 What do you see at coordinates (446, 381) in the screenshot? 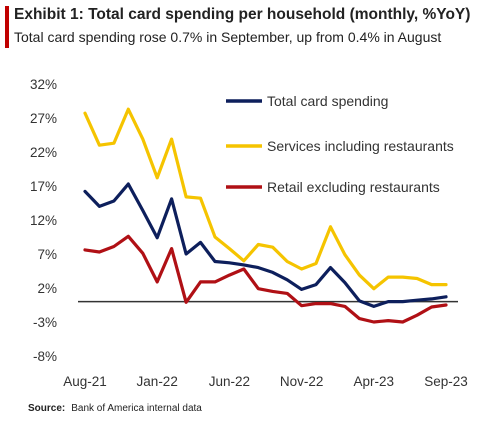
I see `x-tick-label: Sep-23` at bounding box center [446, 381].